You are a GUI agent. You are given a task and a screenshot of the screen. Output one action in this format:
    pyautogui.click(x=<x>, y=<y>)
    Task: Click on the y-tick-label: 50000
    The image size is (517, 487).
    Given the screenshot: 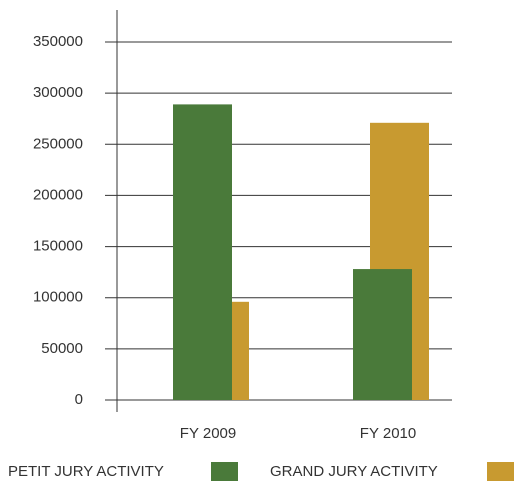 What is the action you would take?
    pyautogui.click(x=62, y=348)
    